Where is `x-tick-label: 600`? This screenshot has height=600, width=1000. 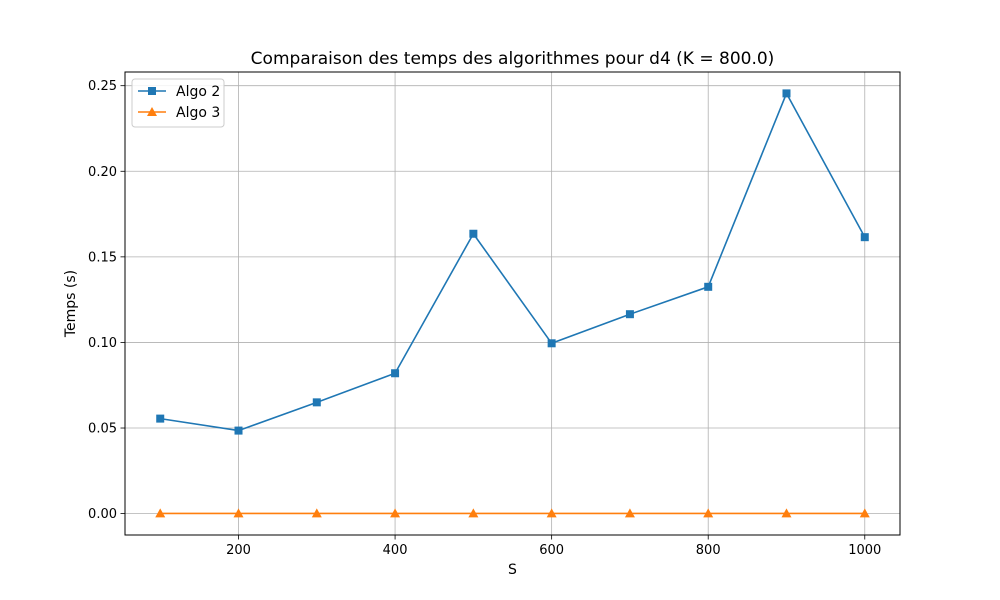 x-tick-label: 600 is located at coordinates (551, 550).